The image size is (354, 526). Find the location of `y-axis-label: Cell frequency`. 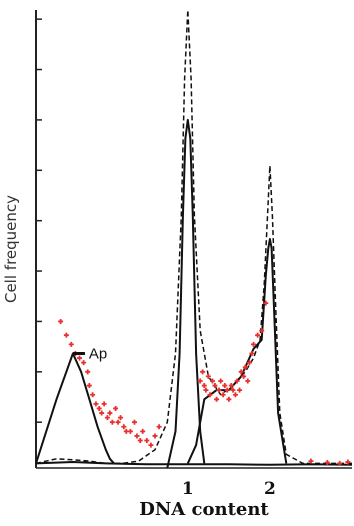

y-axis-label: Cell frequency is located at coordinates (11, 249).